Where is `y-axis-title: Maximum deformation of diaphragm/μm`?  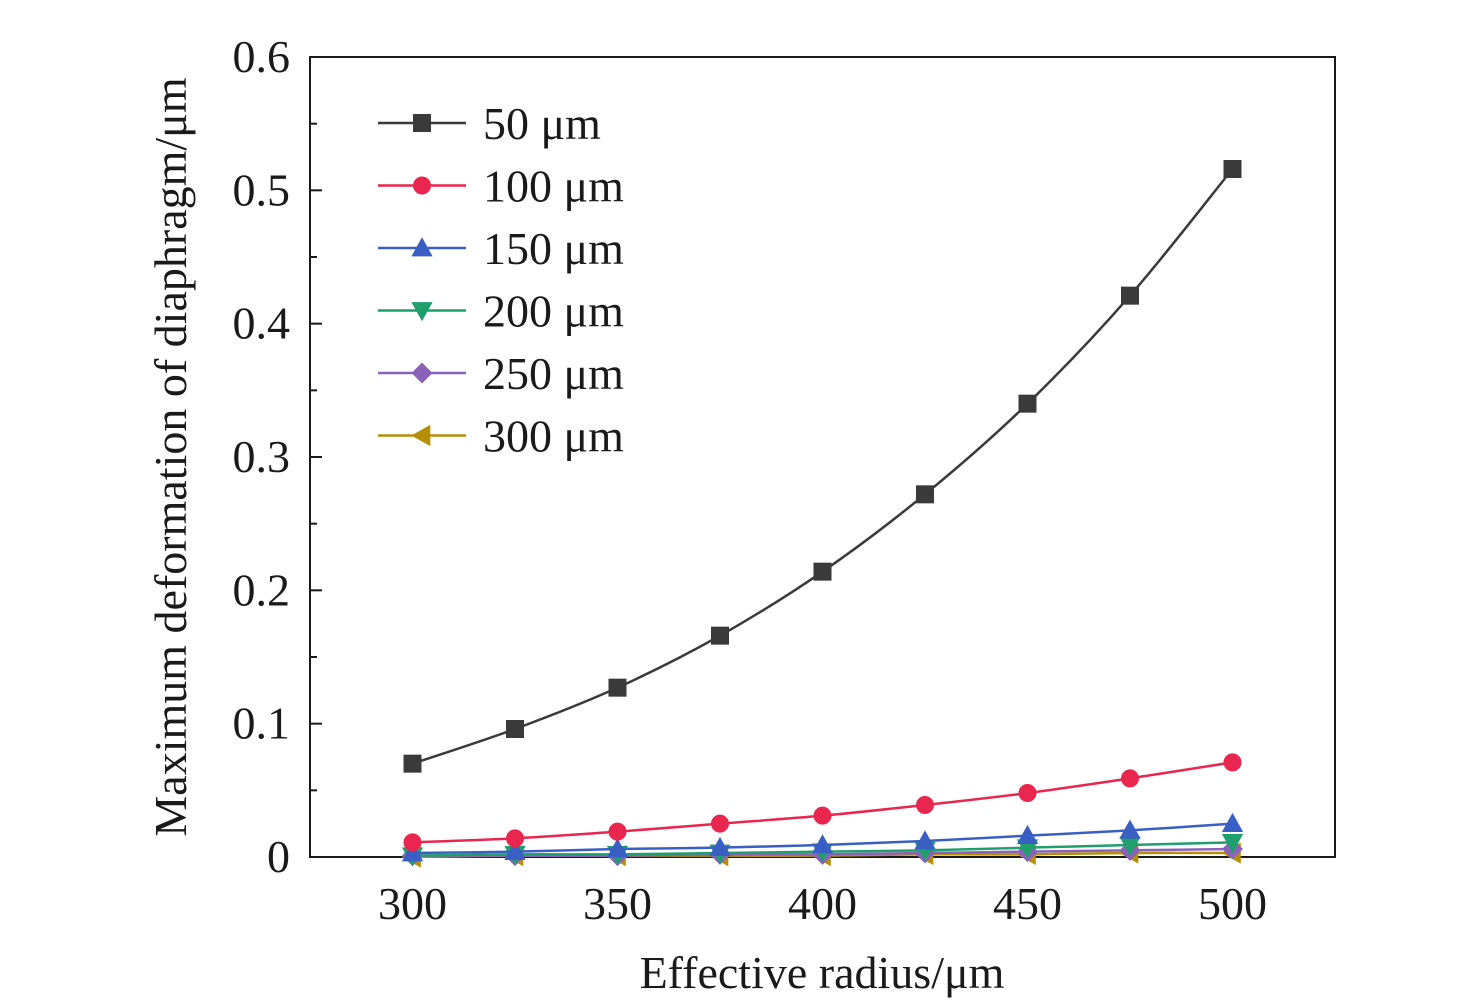
y-axis-title: Maximum deformation of diaphragm/μm is located at coordinates (170, 456).